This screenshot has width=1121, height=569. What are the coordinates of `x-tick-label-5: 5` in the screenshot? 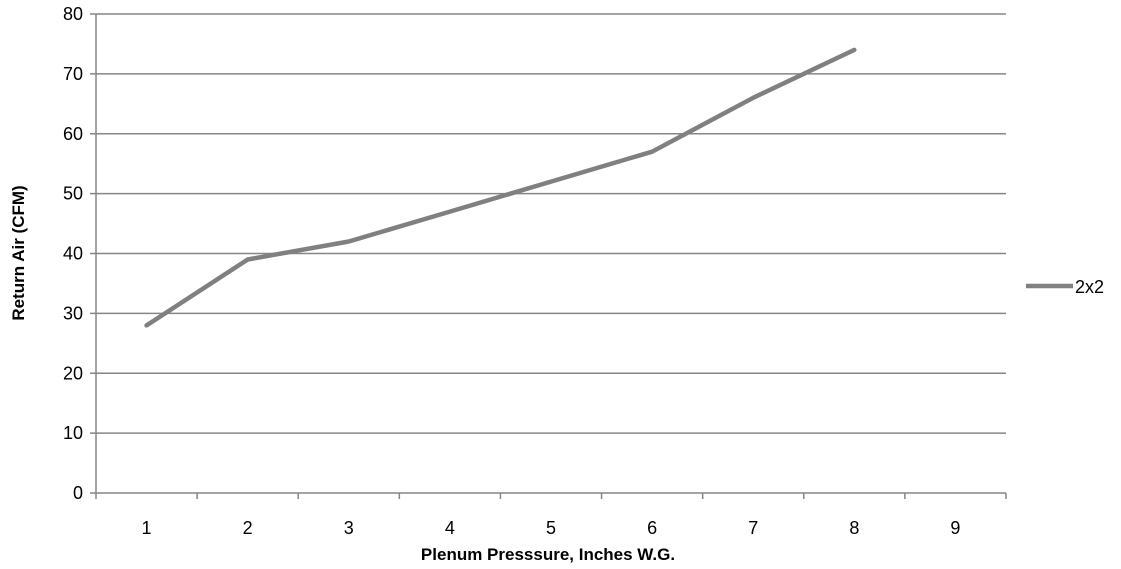 It's located at (551, 528).